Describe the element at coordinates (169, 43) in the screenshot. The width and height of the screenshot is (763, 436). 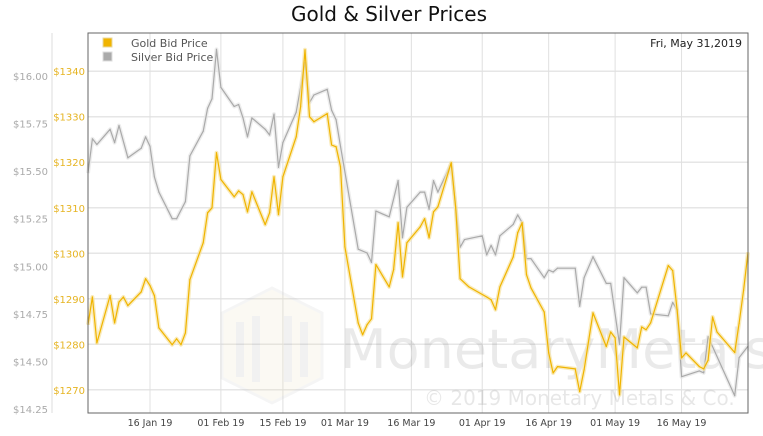
I see `legend-label-gold: Gold Bid Price` at that location.